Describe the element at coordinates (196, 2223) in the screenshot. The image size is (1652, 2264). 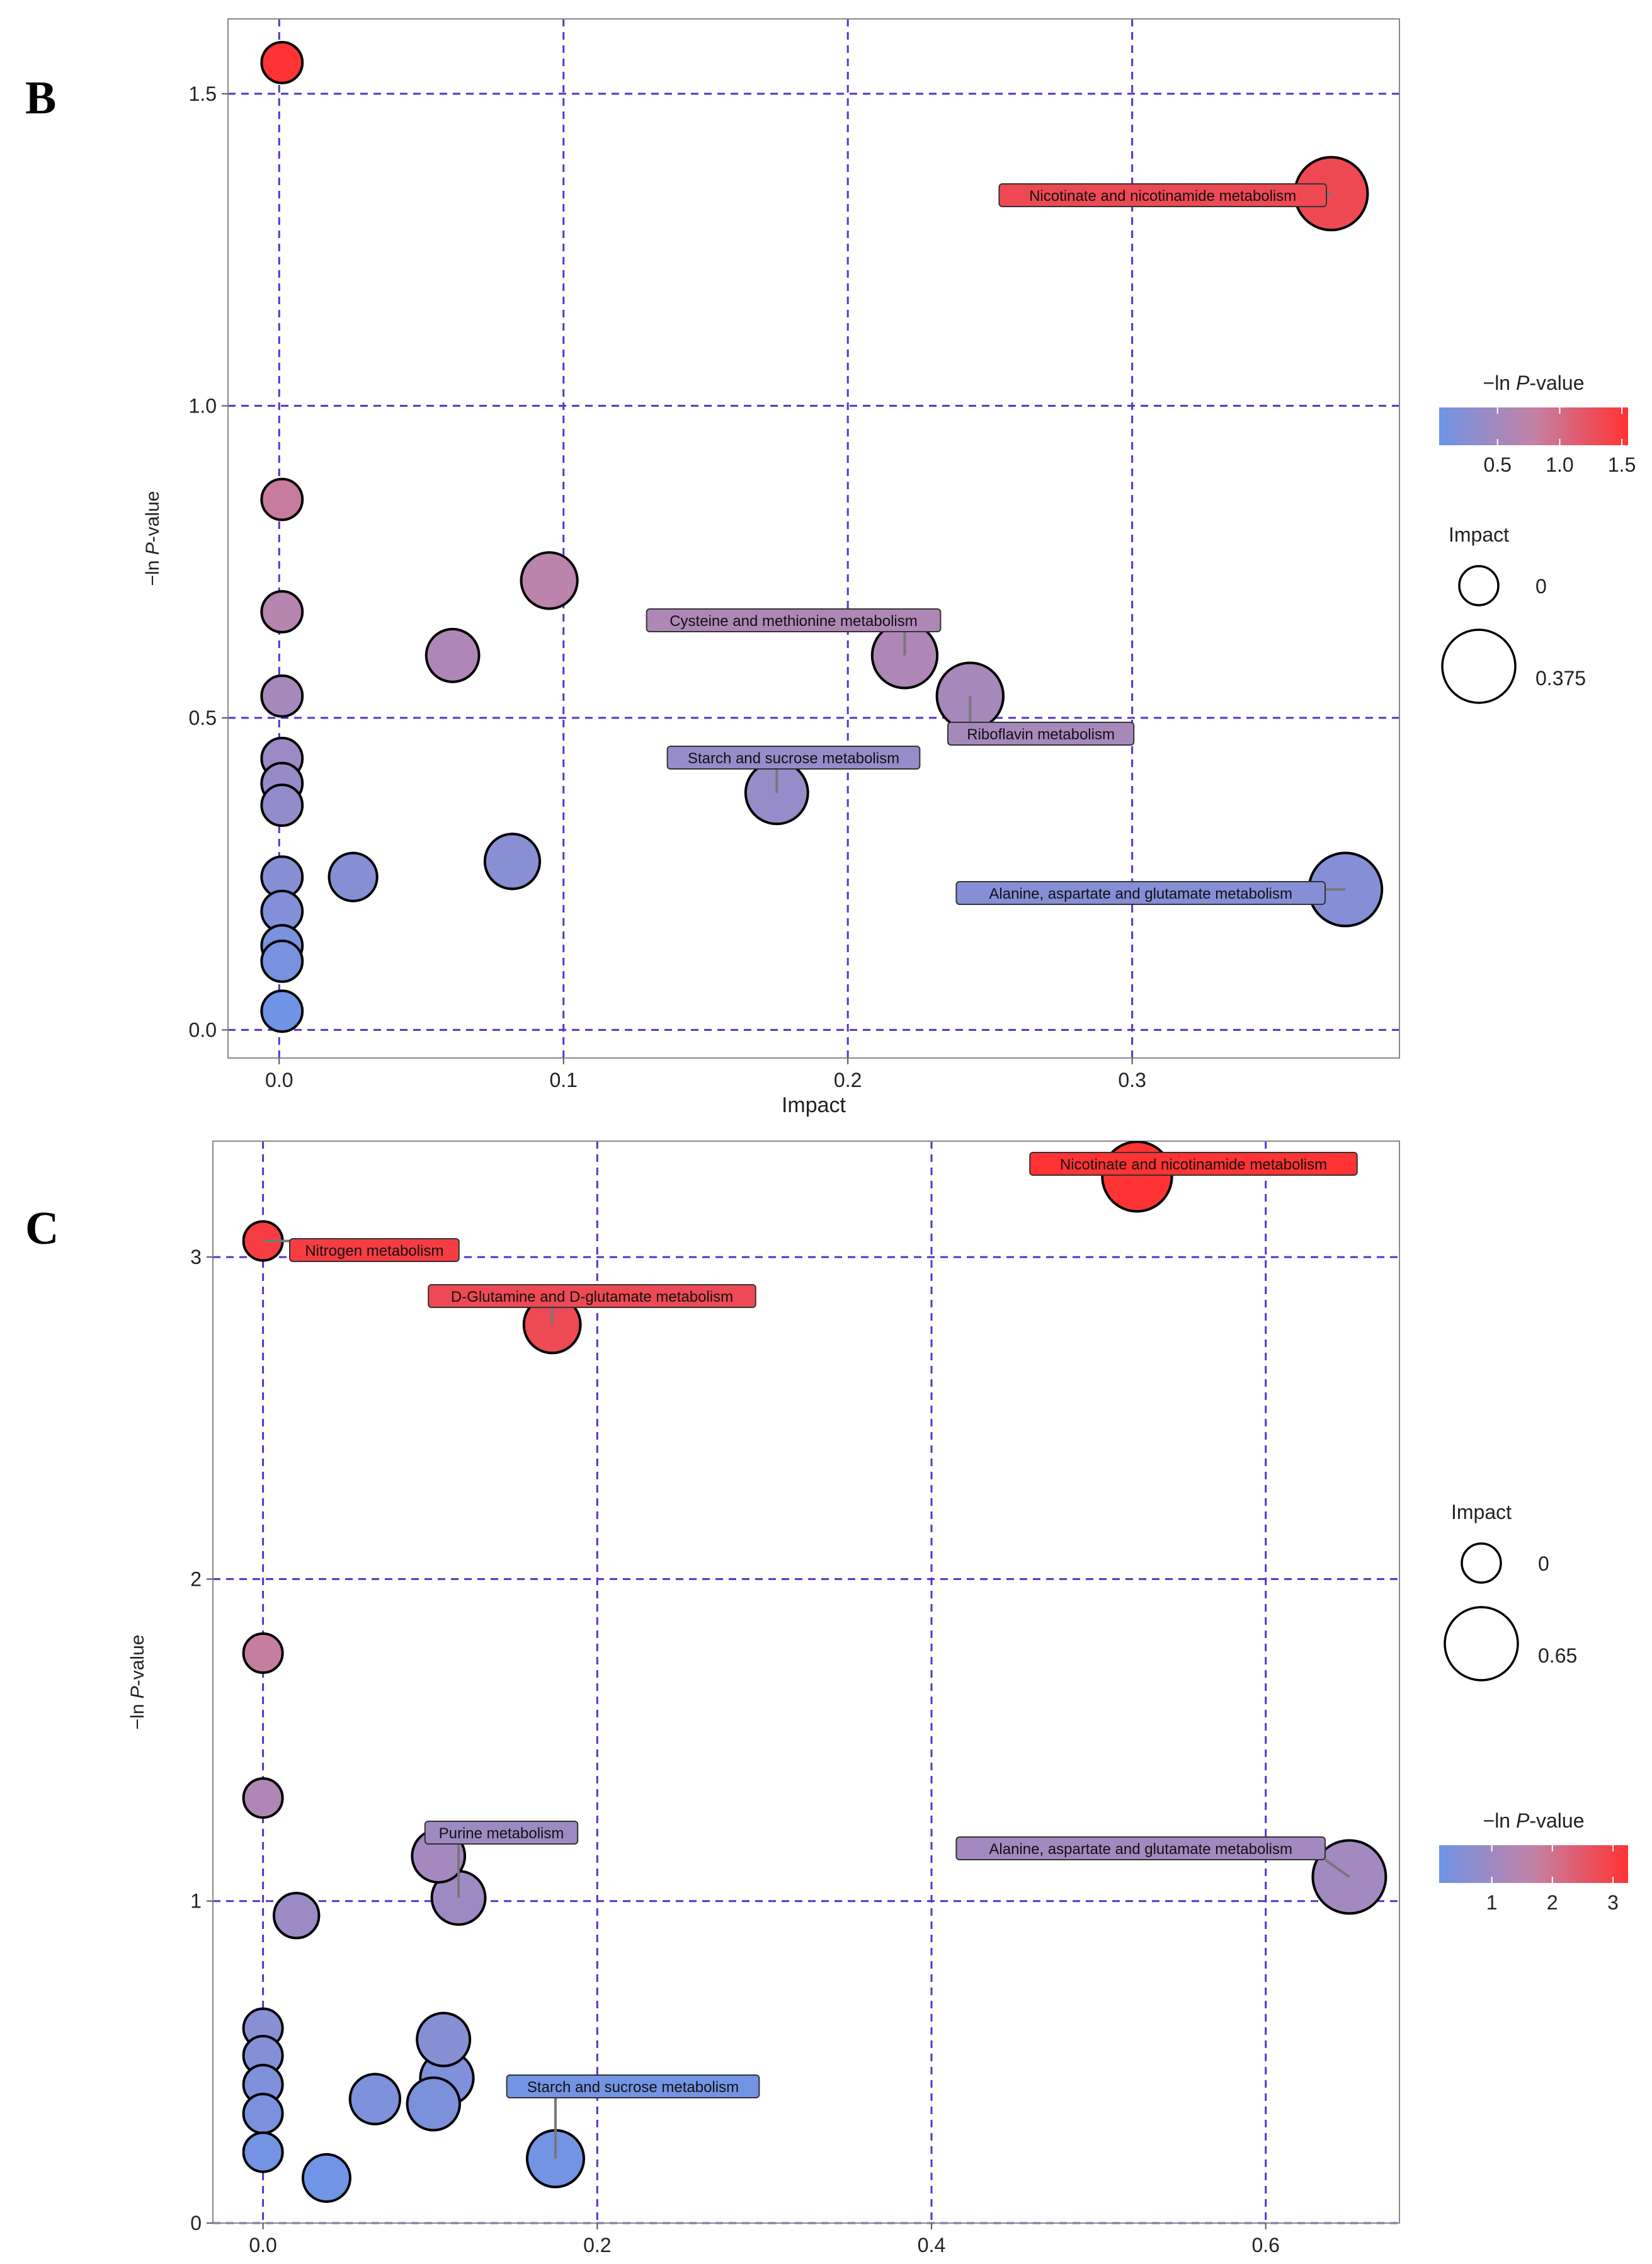
I see `y-tick-label: 0` at that location.